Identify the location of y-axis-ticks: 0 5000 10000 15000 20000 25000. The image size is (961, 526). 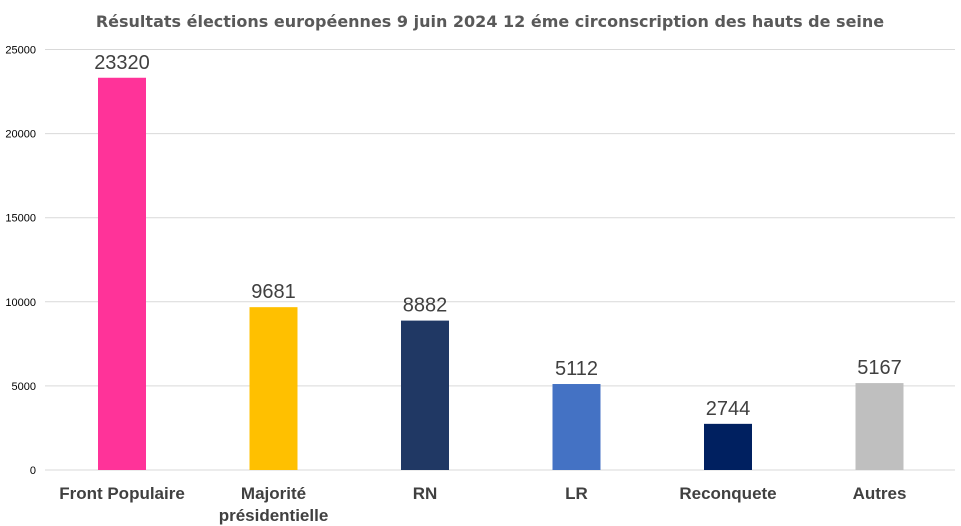
(20, 261).